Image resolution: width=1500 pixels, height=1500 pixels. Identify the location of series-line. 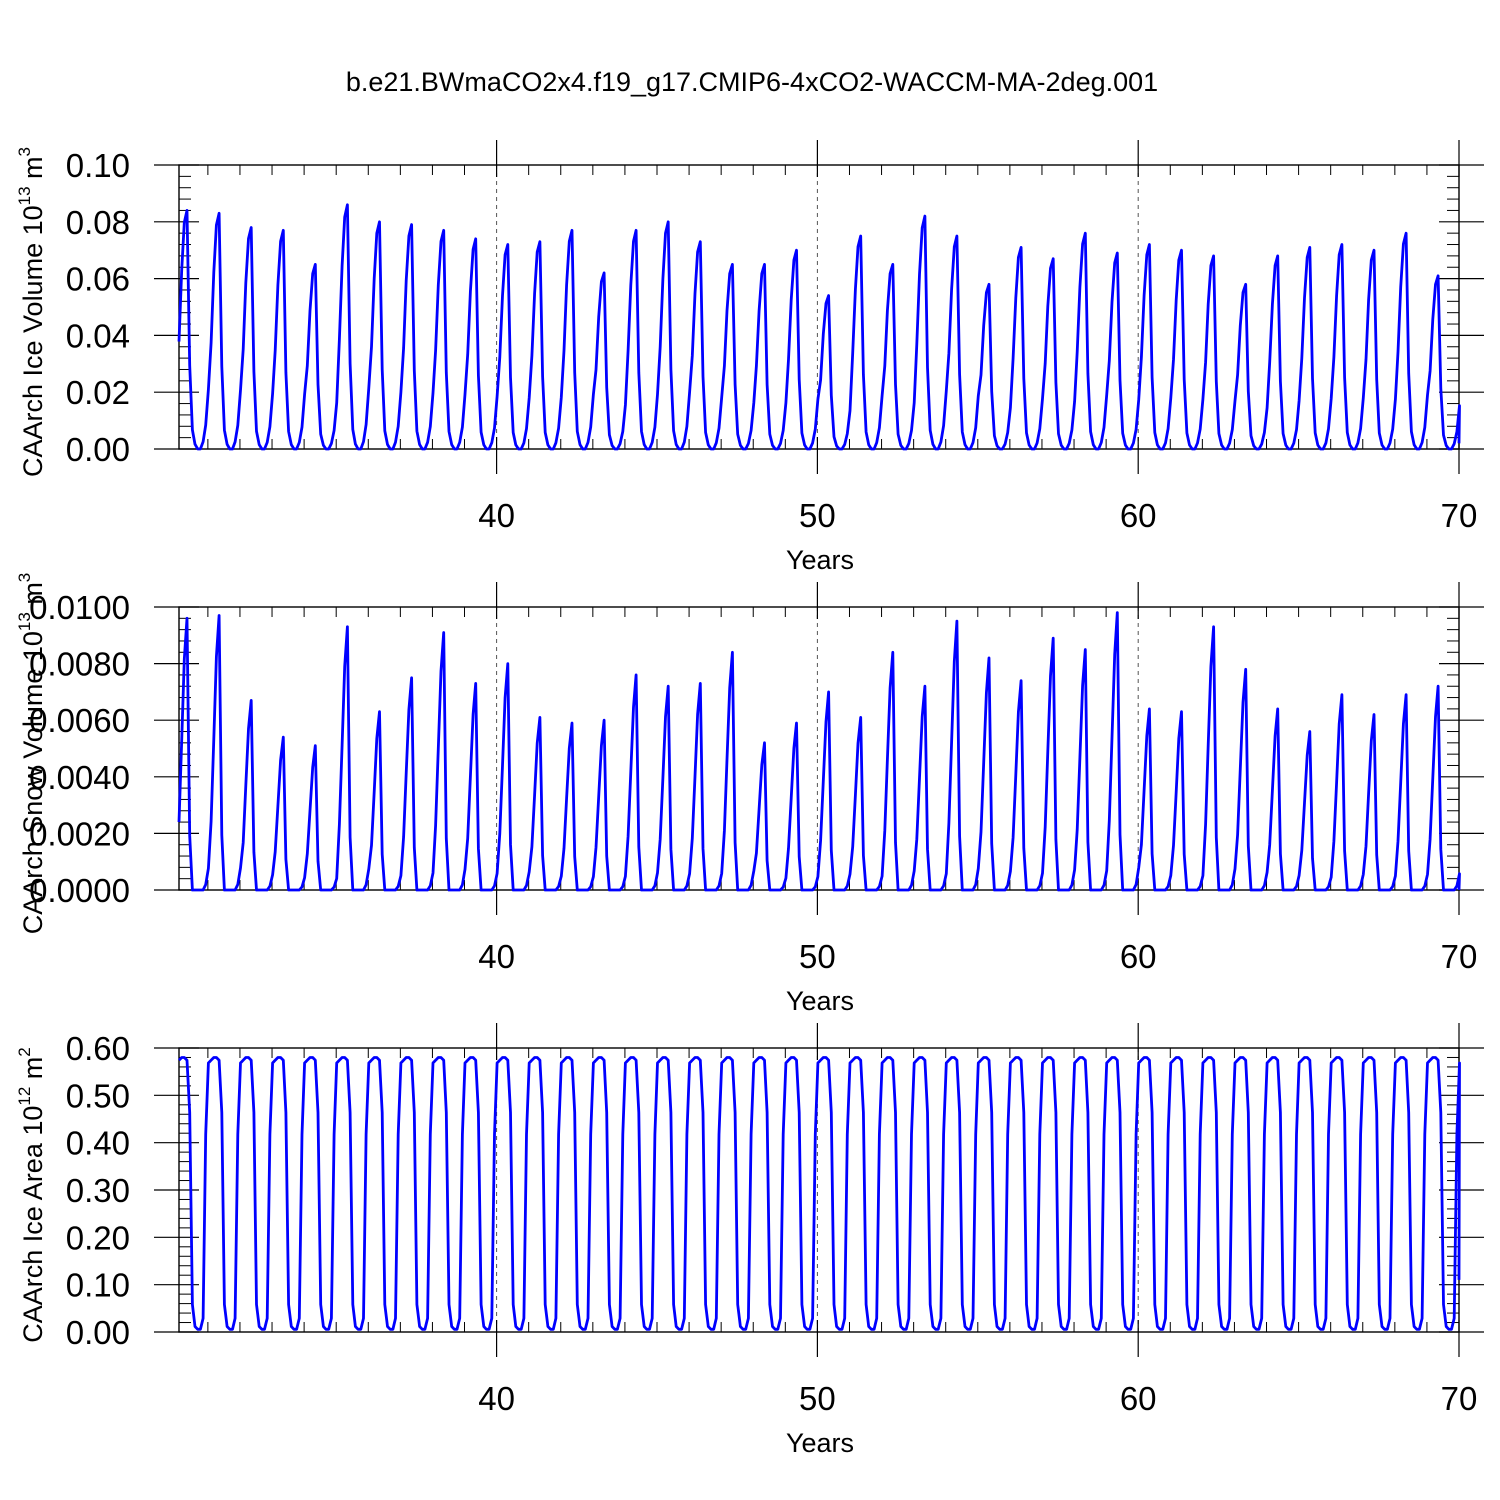
(819, 327).